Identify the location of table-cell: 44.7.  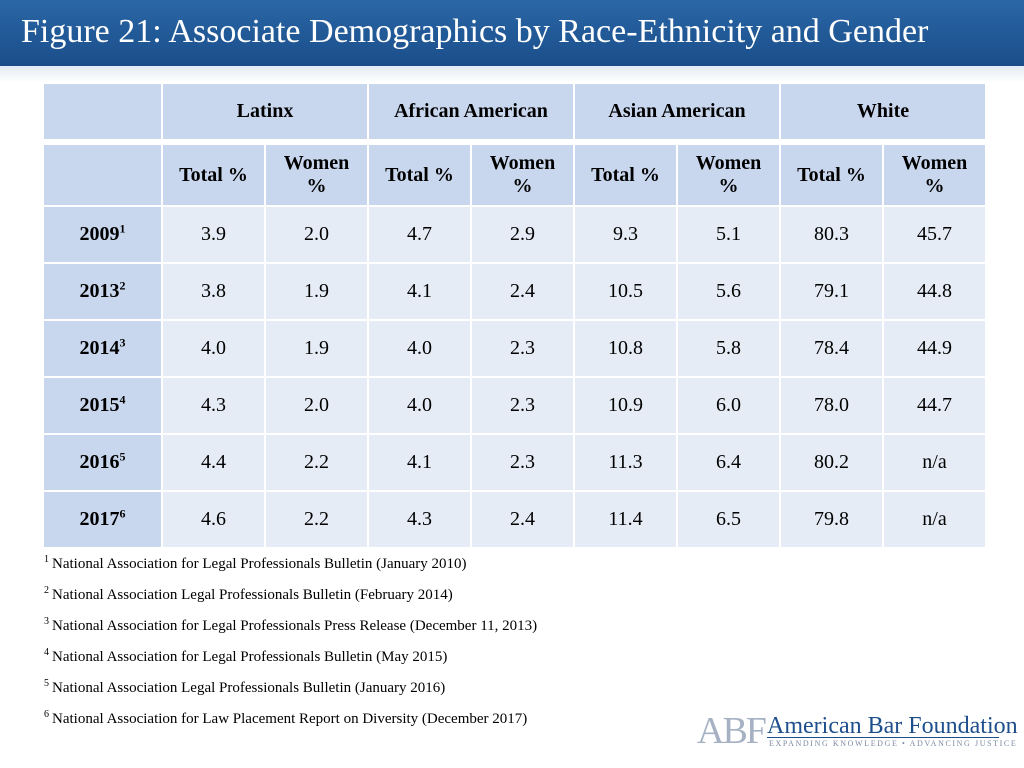
(934, 405).